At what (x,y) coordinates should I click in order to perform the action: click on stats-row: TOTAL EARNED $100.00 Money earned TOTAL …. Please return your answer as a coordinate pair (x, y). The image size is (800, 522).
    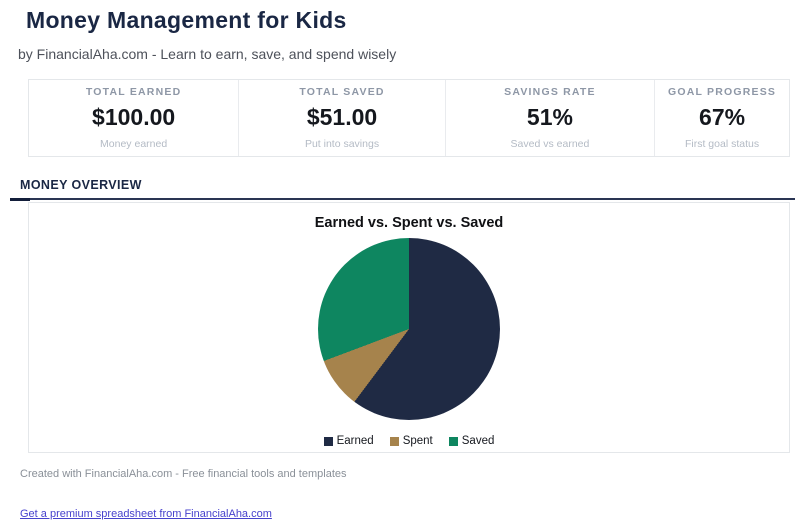
    Looking at the image, I should click on (409, 118).